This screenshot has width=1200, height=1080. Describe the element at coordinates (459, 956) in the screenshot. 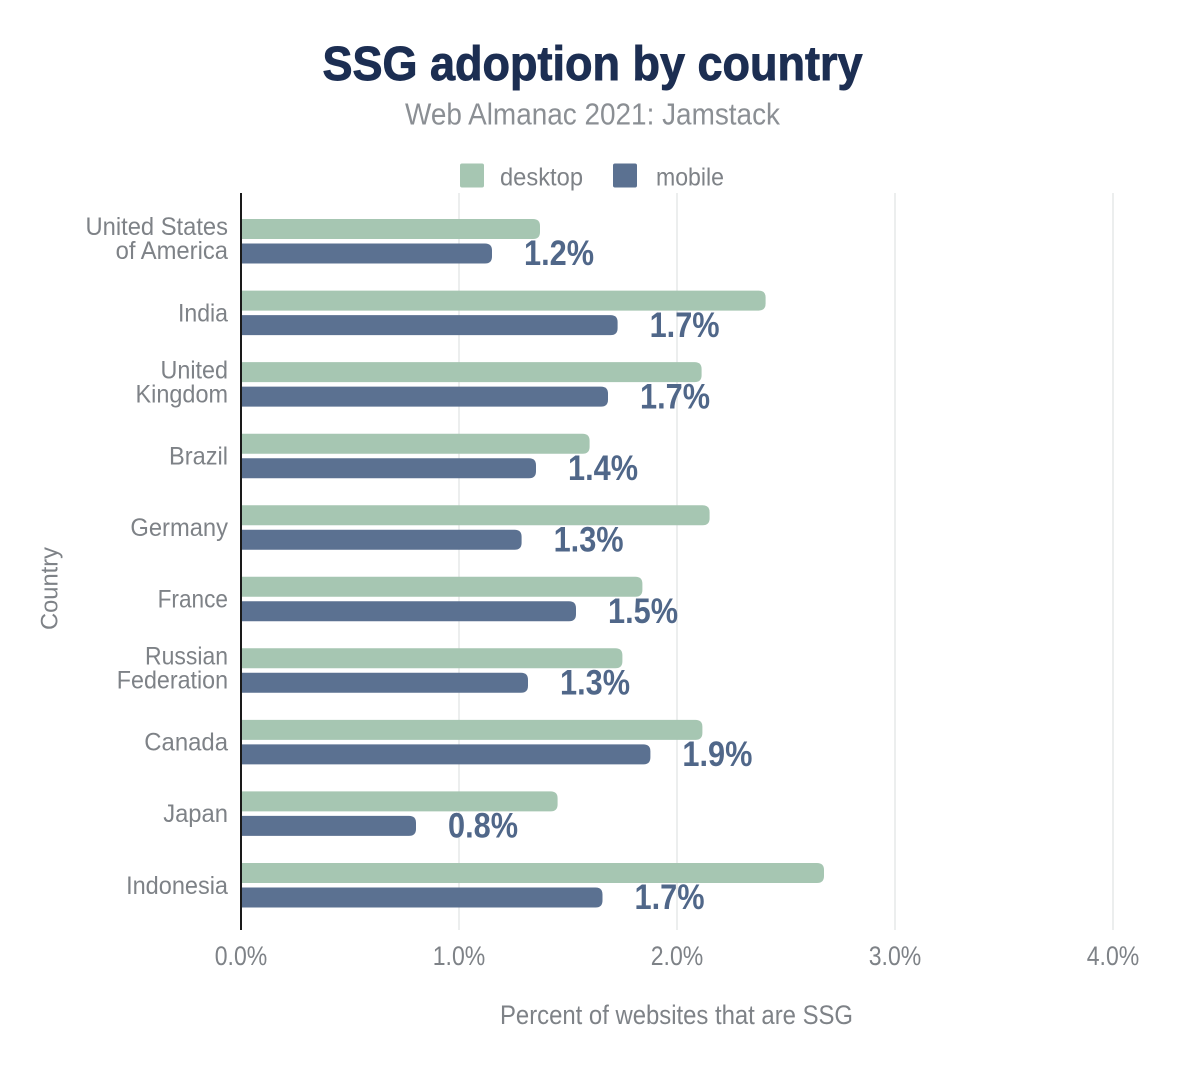

I see `svg-text: 1.0%` at that location.